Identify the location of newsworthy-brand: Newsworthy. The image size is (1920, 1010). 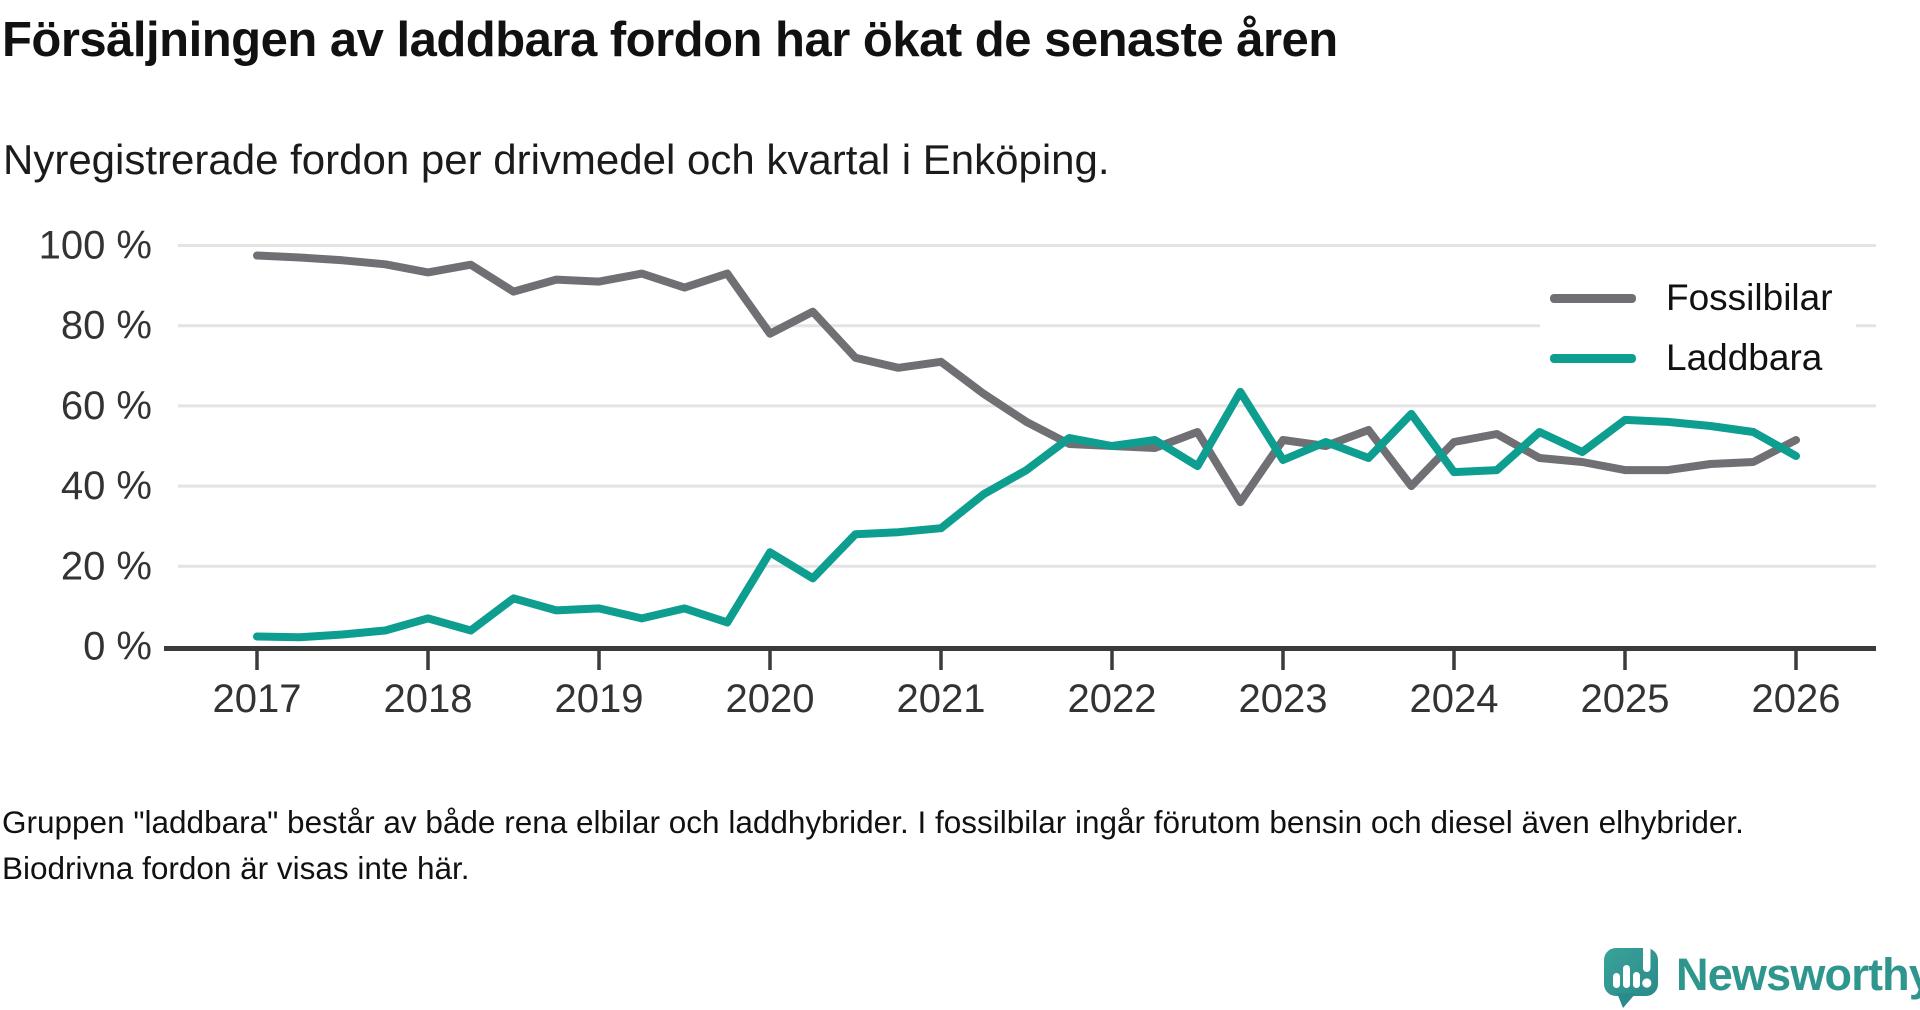
(1761, 975).